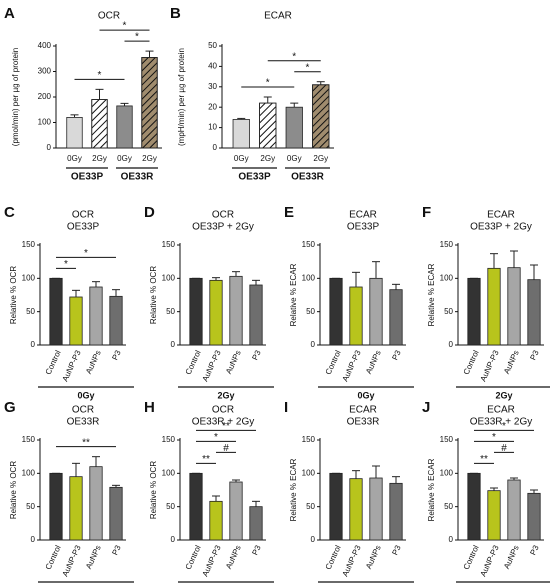  What do you see at coordinates (212, 86) in the screenshot?
I see `y-tick-label: 30` at bounding box center [212, 86].